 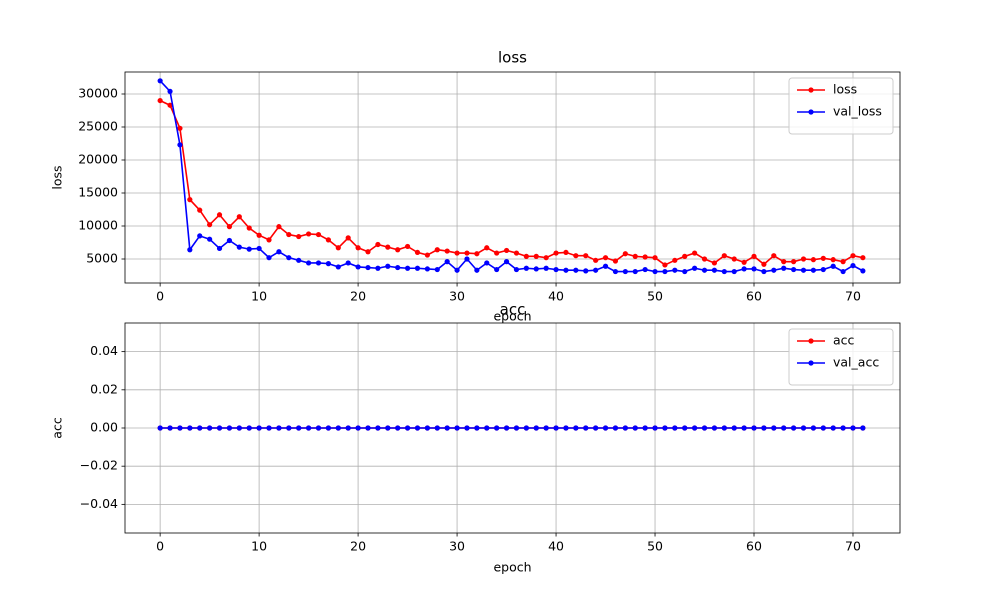 What do you see at coordinates (556, 546) in the screenshot?
I see `x-tick-label: 40` at bounding box center [556, 546].